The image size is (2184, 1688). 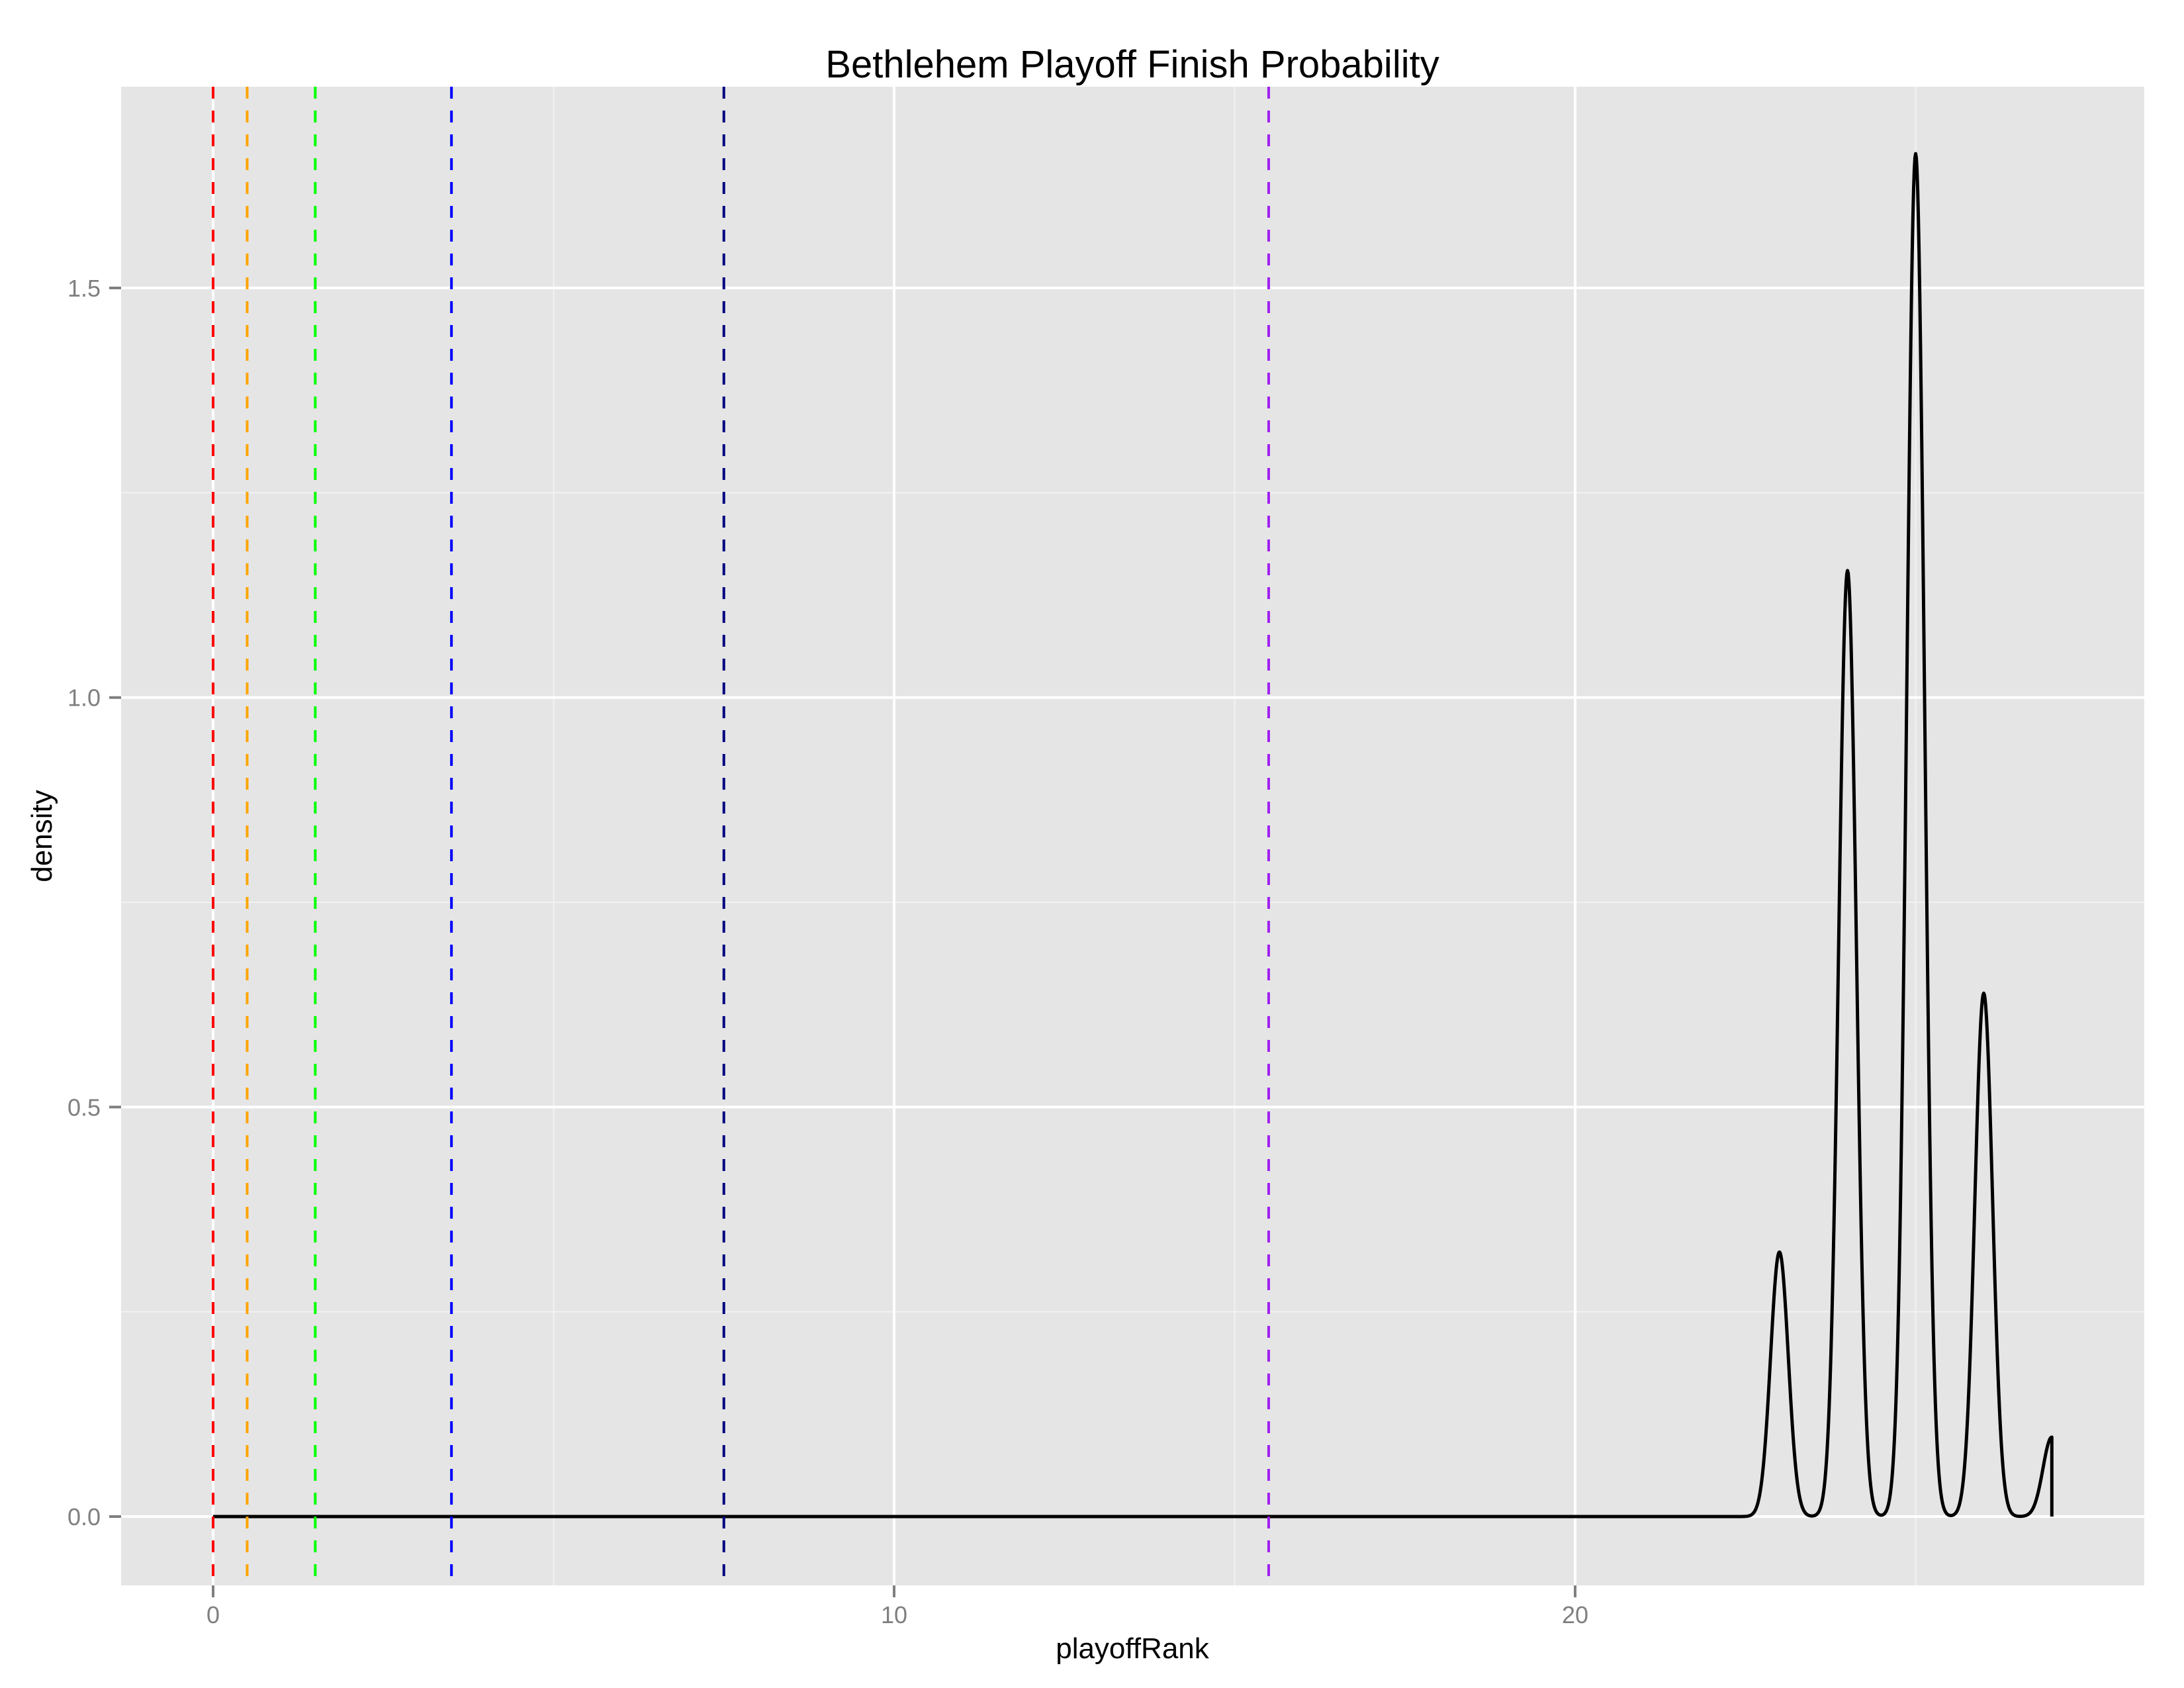 What do you see at coordinates (84, 1107) in the screenshot?
I see `y-tick-label: 0.5` at bounding box center [84, 1107].